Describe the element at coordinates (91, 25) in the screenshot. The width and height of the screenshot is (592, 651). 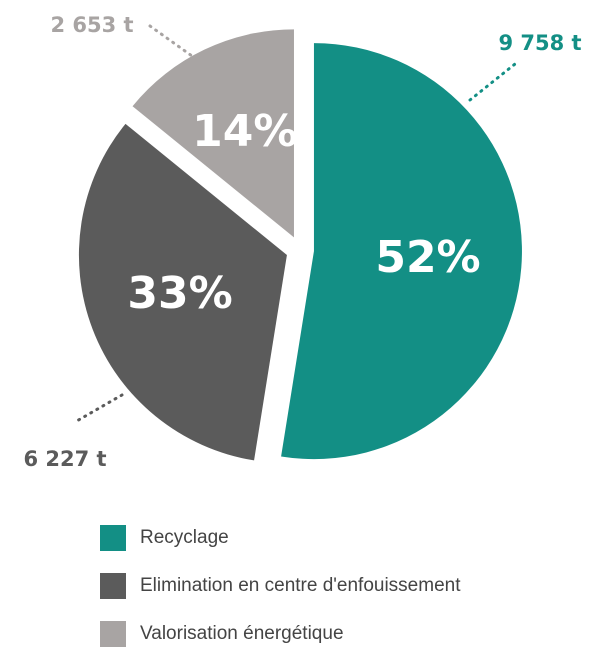
I see `tonnage-label: 2 653 t` at that location.